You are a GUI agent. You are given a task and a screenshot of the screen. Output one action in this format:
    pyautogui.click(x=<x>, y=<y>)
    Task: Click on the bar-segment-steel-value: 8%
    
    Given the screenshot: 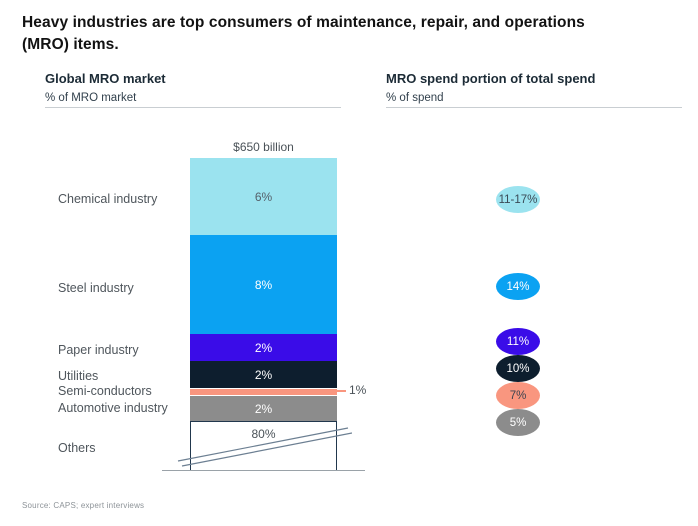 What is the action you would take?
    pyautogui.click(x=263, y=284)
    